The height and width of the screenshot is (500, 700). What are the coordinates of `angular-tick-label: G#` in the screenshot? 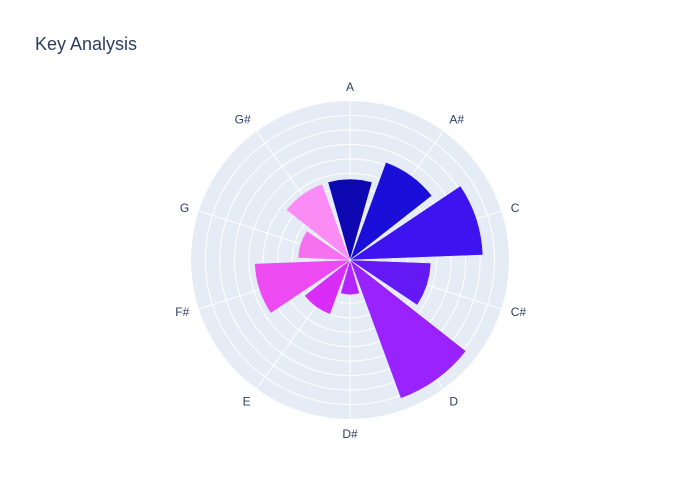 It's located at (243, 119).